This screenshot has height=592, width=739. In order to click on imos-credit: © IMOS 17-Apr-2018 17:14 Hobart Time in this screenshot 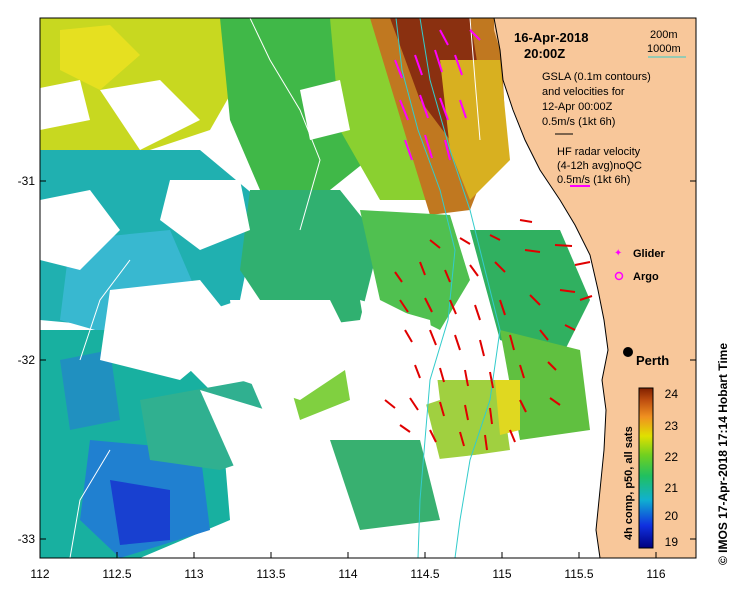, I will do `click(723, 454)`.